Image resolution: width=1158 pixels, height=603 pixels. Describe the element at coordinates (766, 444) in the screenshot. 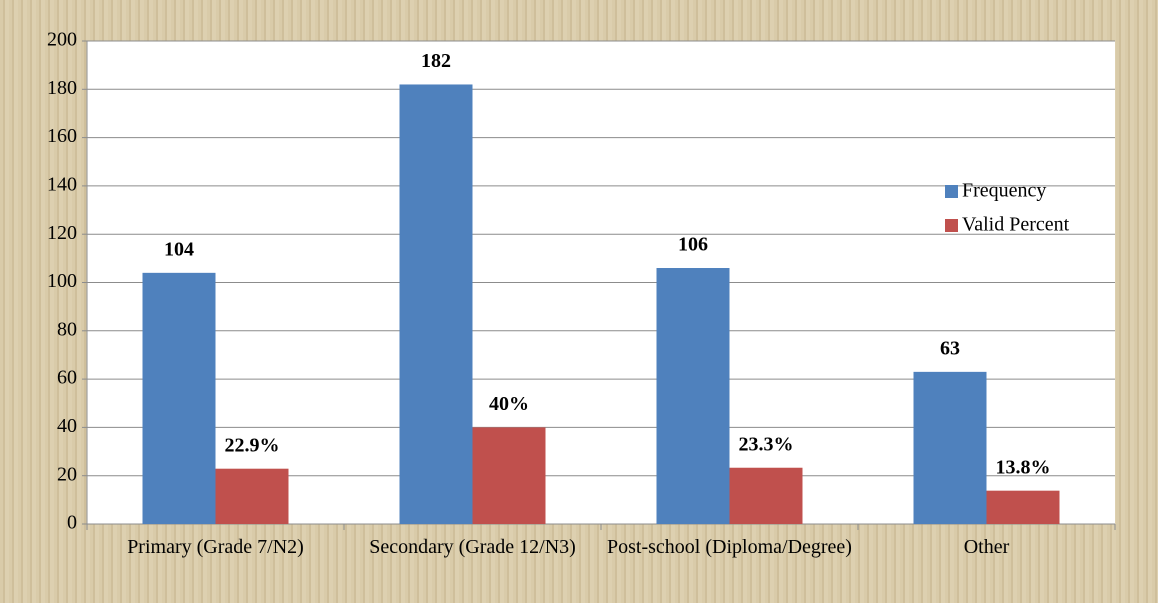

I see `data-label: 23.3%` at that location.